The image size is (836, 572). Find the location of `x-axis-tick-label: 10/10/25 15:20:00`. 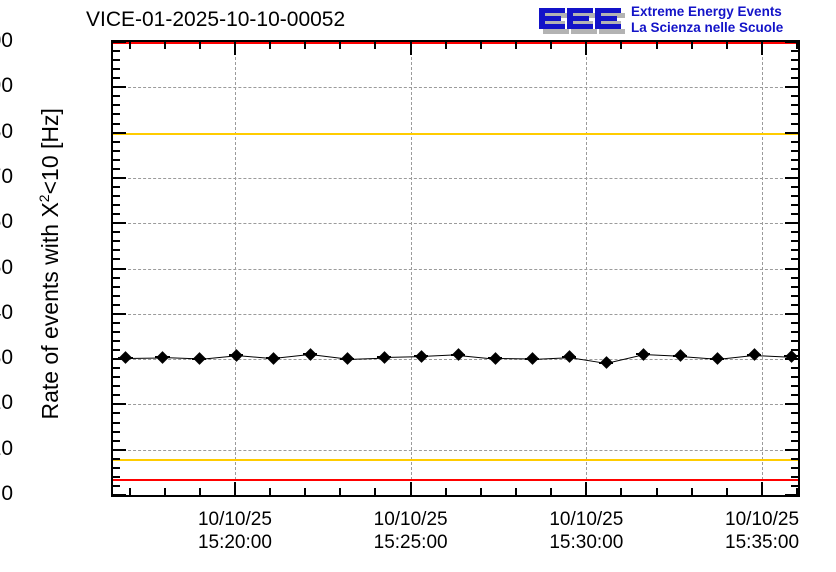

x-axis-tick-label: 10/10/25 15:20:00 is located at coordinates (235, 531).